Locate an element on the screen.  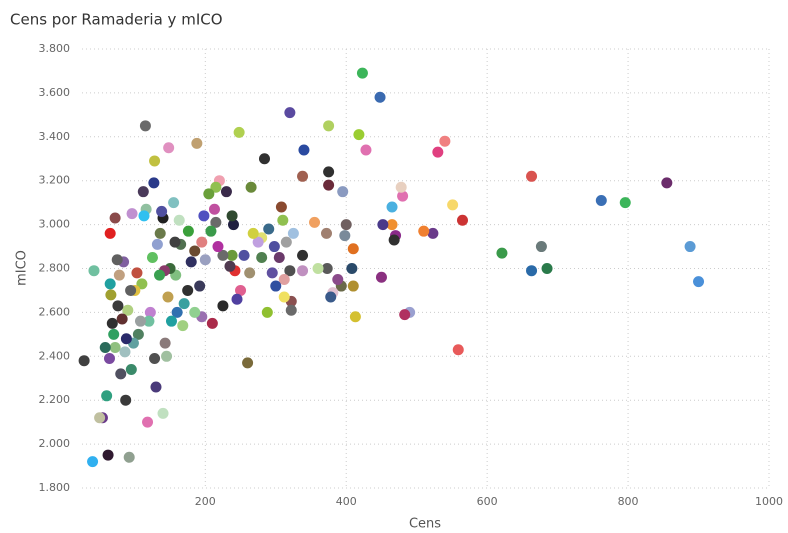
chart-title: Cens por Ramaderia y mICO is located at coordinates (116, 20).